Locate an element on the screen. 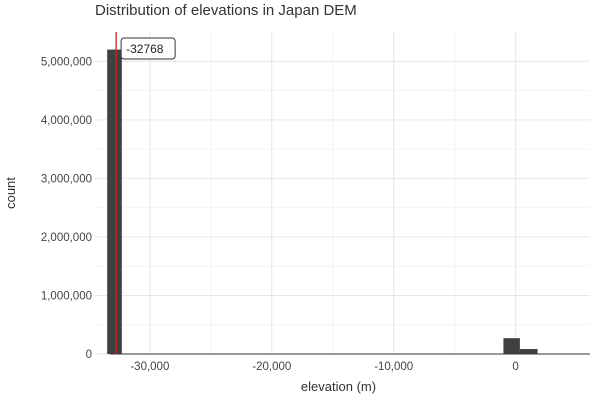 The width and height of the screenshot is (600, 400). x-tick-label: 0 is located at coordinates (515, 367).